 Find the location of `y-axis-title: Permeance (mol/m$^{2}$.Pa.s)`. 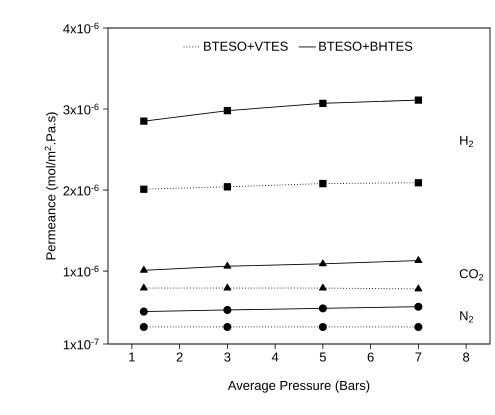

y-axis-title: Permeance (mol/m$^{2}$.Pa.s) is located at coordinates (51, 186).